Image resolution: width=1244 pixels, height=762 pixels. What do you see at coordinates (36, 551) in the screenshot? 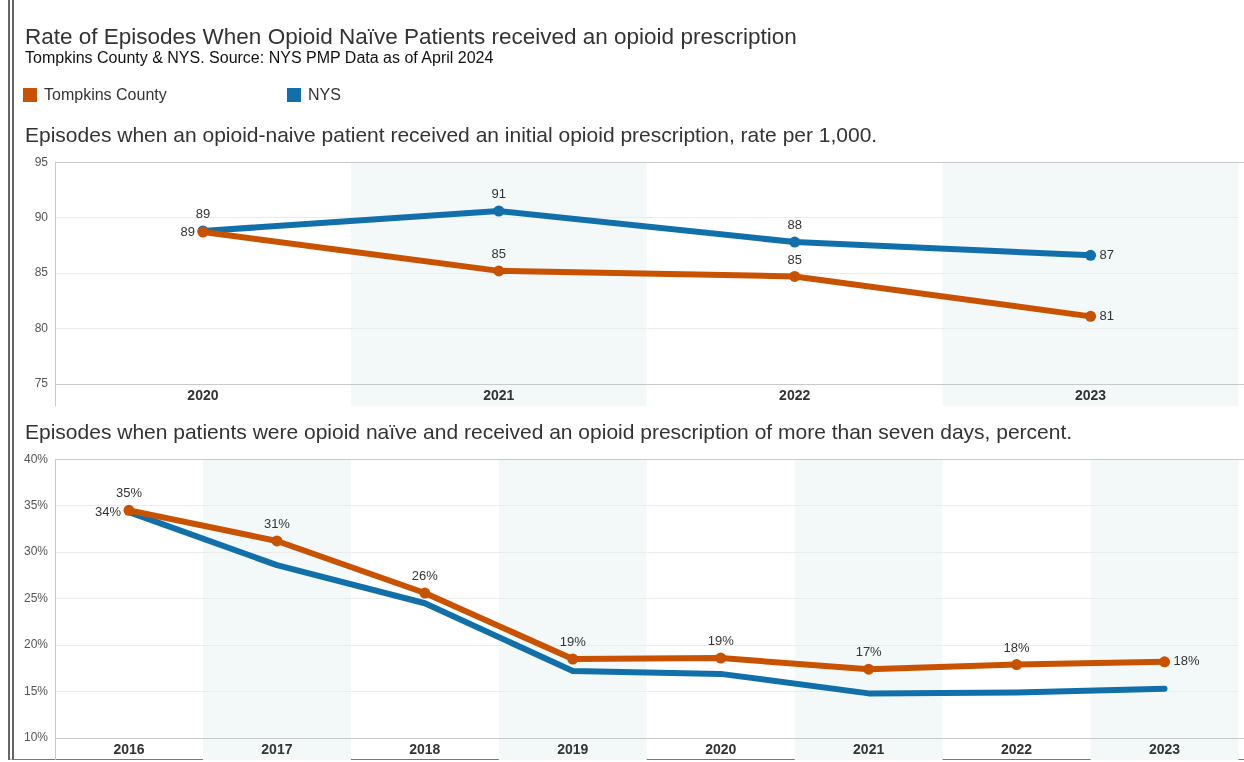
I see `y-tick-label: 30%` at bounding box center [36, 551].